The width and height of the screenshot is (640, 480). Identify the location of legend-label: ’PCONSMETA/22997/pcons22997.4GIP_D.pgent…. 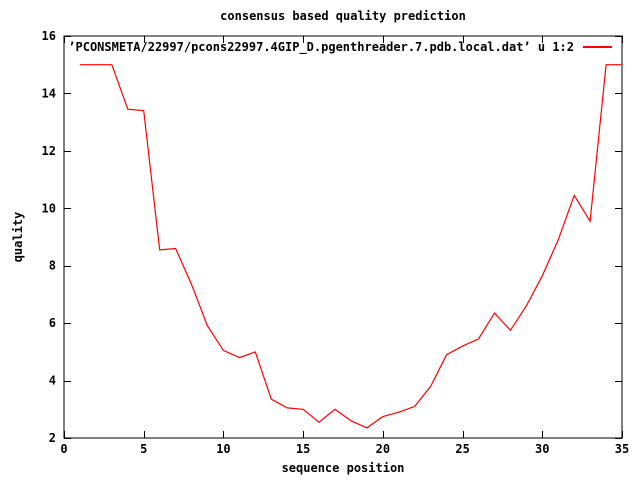
(321, 47).